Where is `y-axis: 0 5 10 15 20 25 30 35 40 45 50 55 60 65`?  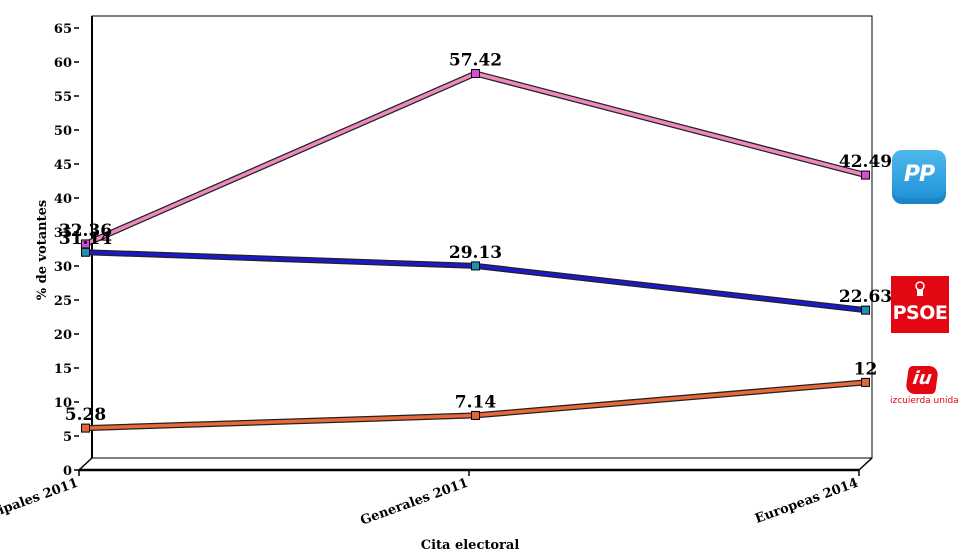
y-axis: 0 5 10 15 20 25 30 35 40 45 50 55 60 65 is located at coordinates (66, 250).